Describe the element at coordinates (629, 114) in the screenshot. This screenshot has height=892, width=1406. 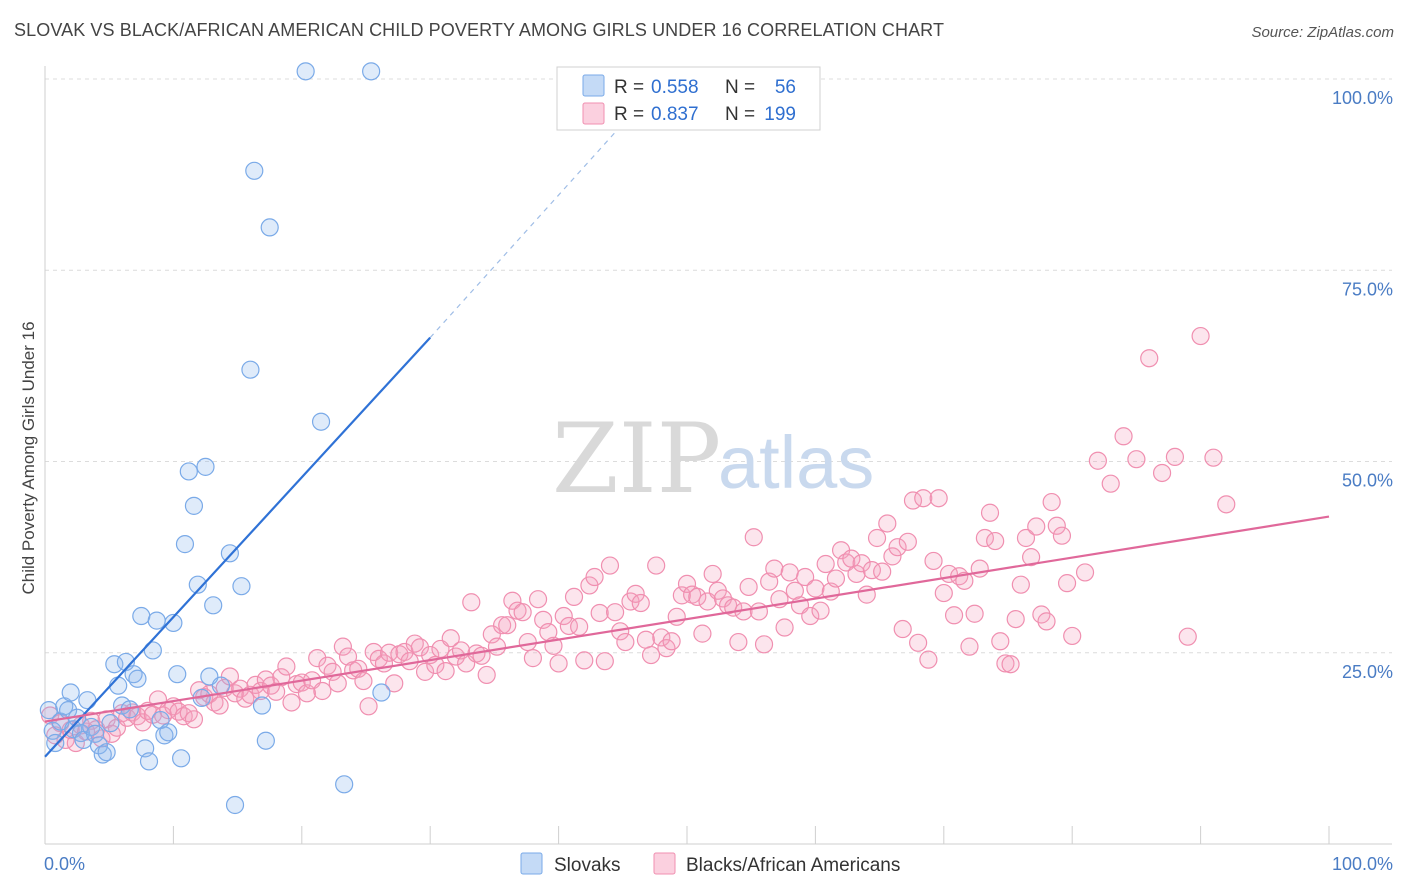
I see `legend-black-r-label: R =` at that location.